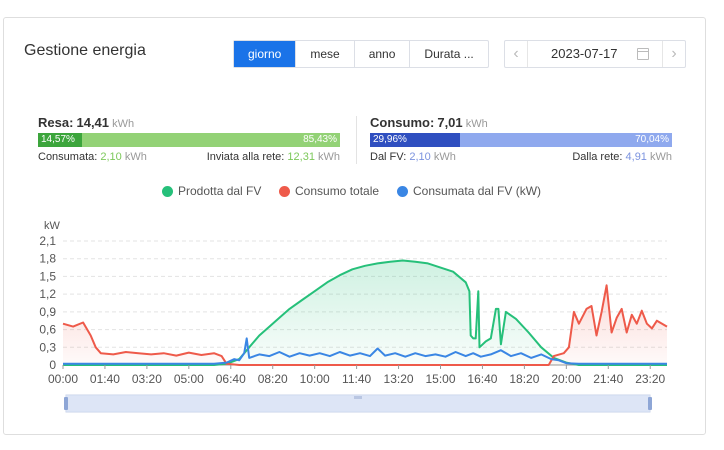 The height and width of the screenshot is (450, 724). I want to click on x-tick-label: 16:40, so click(482, 379).